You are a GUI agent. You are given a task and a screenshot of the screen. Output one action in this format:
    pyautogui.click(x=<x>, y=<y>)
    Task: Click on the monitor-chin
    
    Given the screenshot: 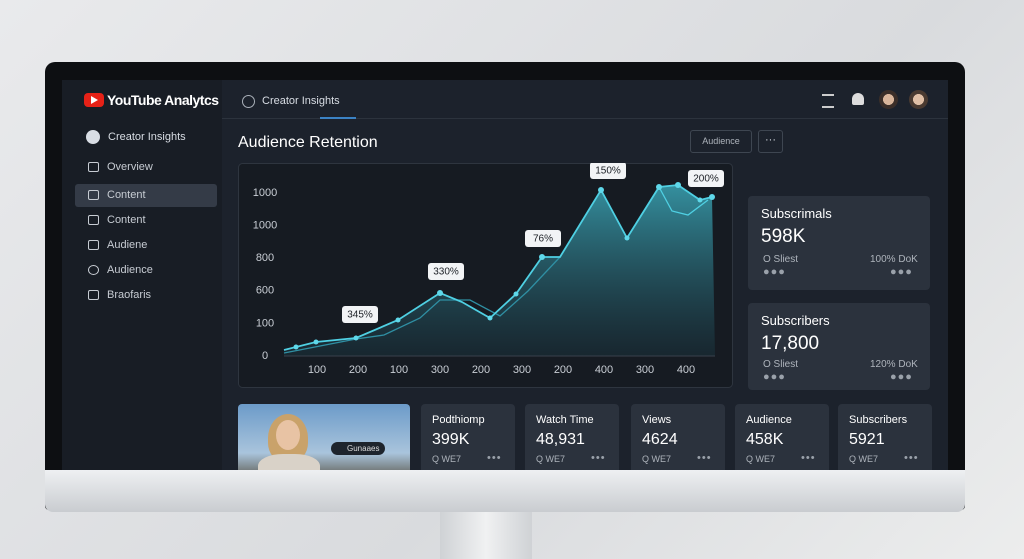 What is the action you would take?
    pyautogui.click(x=505, y=491)
    